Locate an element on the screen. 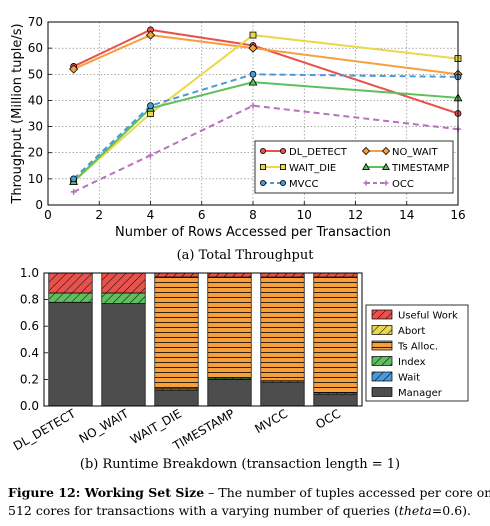  data-point-timestamp is located at coordinates (253, 81).